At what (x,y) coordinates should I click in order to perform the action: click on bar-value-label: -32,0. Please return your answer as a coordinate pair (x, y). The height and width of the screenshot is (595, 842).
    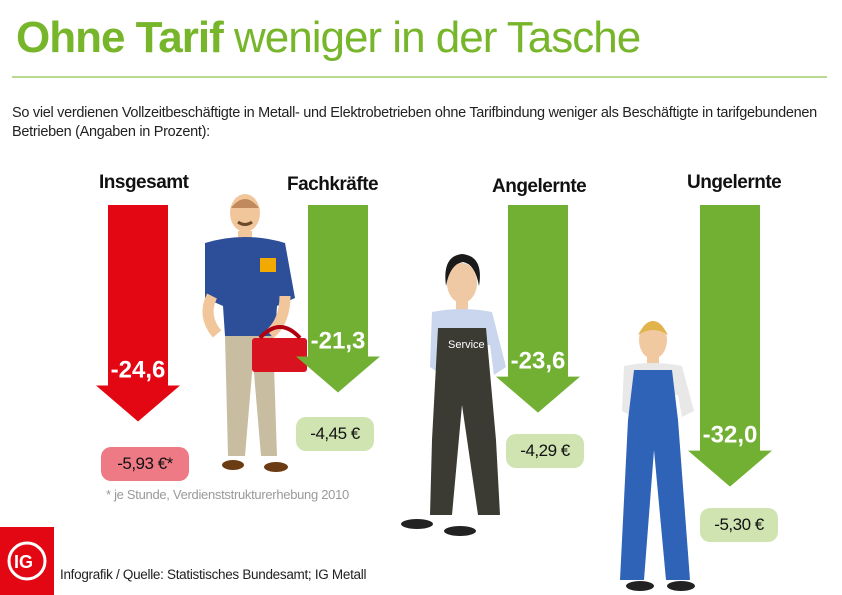
    Looking at the image, I should click on (730, 435).